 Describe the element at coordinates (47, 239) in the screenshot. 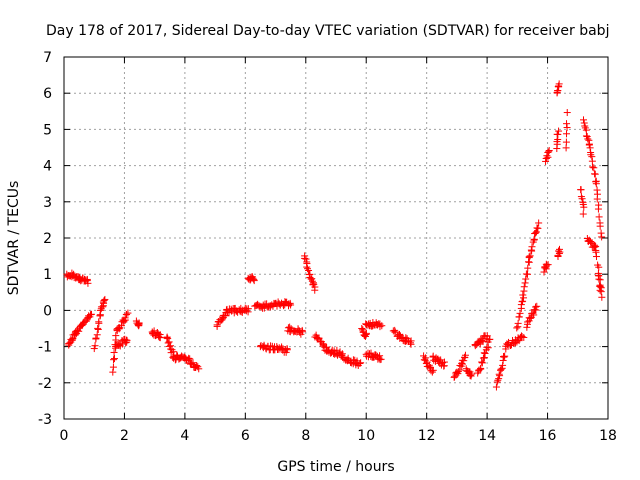

I see `y-tick-label: 2` at that location.